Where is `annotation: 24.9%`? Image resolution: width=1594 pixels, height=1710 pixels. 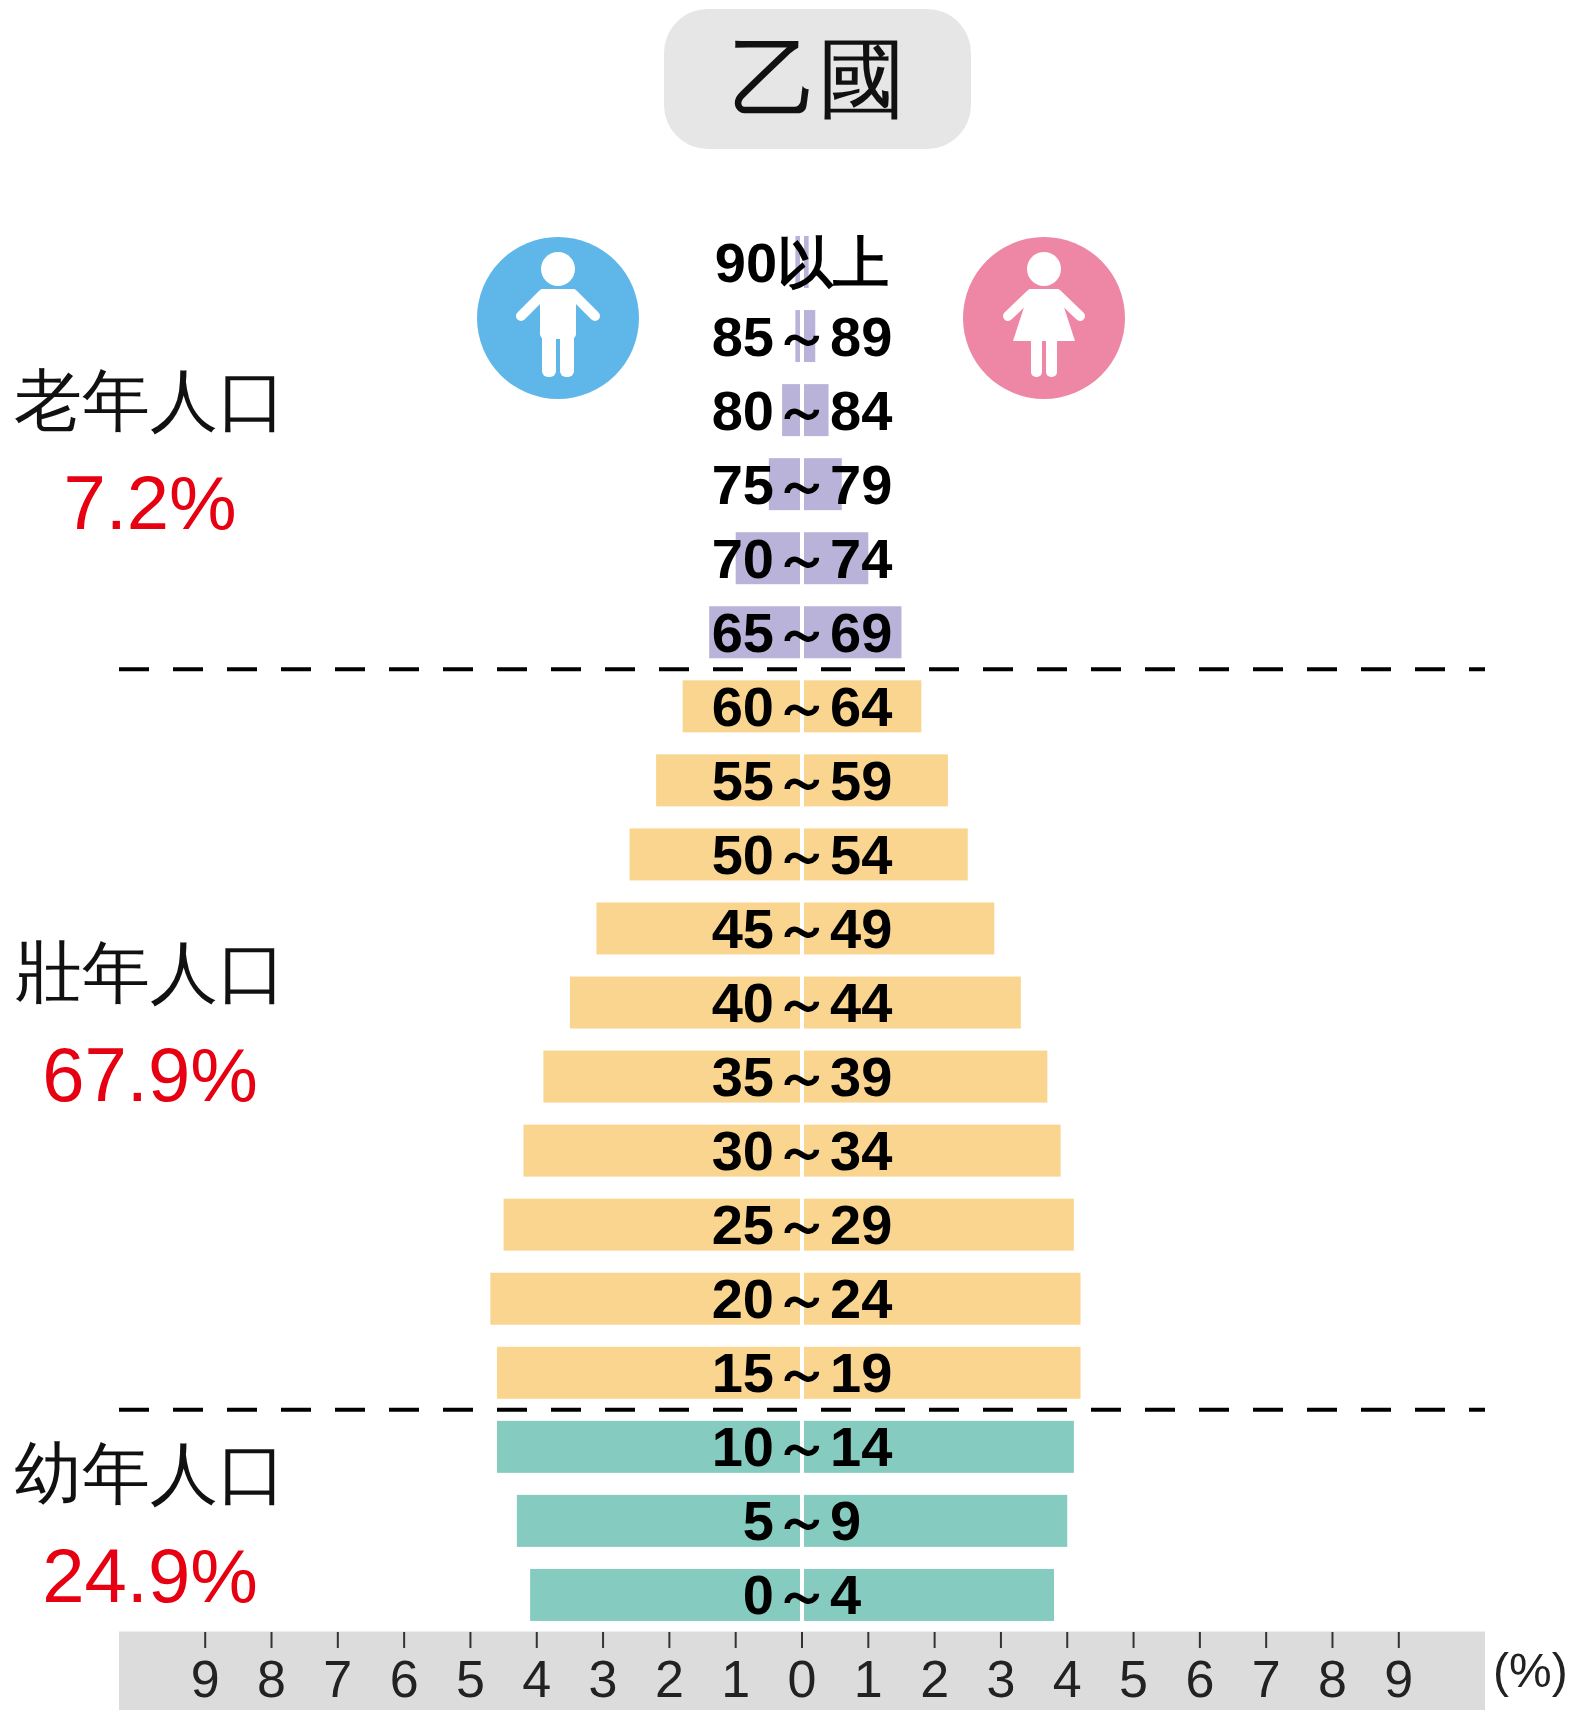 annotation: 24.9% is located at coordinates (150, 1575).